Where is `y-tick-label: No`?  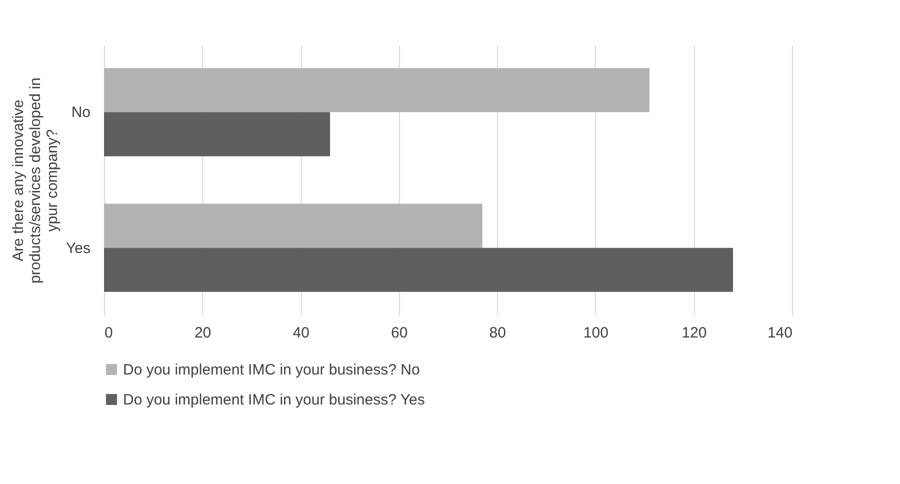 y-tick-label: No is located at coordinates (80, 113).